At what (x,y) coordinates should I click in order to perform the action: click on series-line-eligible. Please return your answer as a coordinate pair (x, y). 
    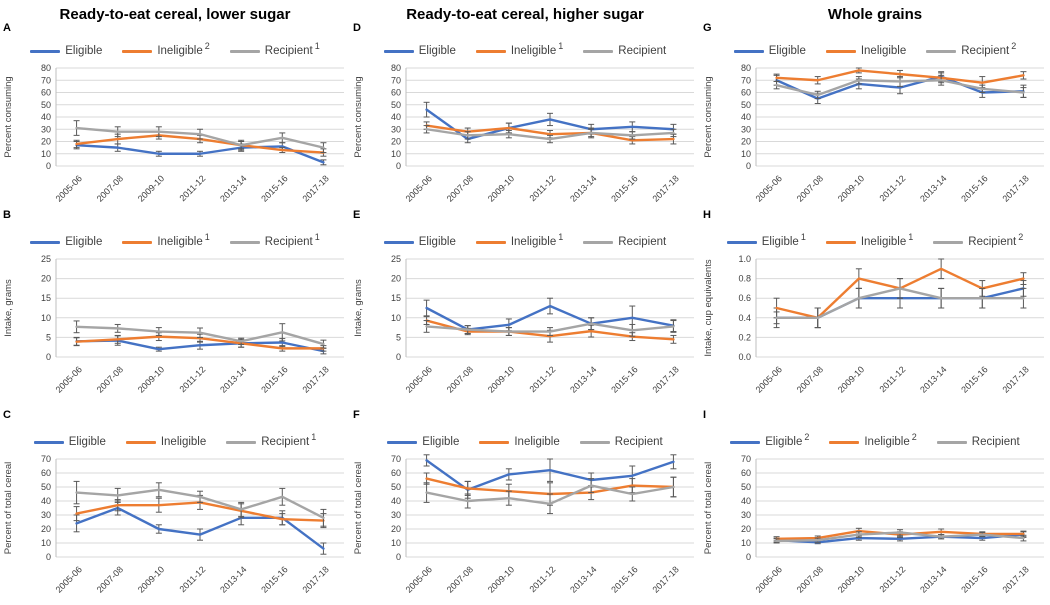
    Looking at the image, I should click on (200, 153).